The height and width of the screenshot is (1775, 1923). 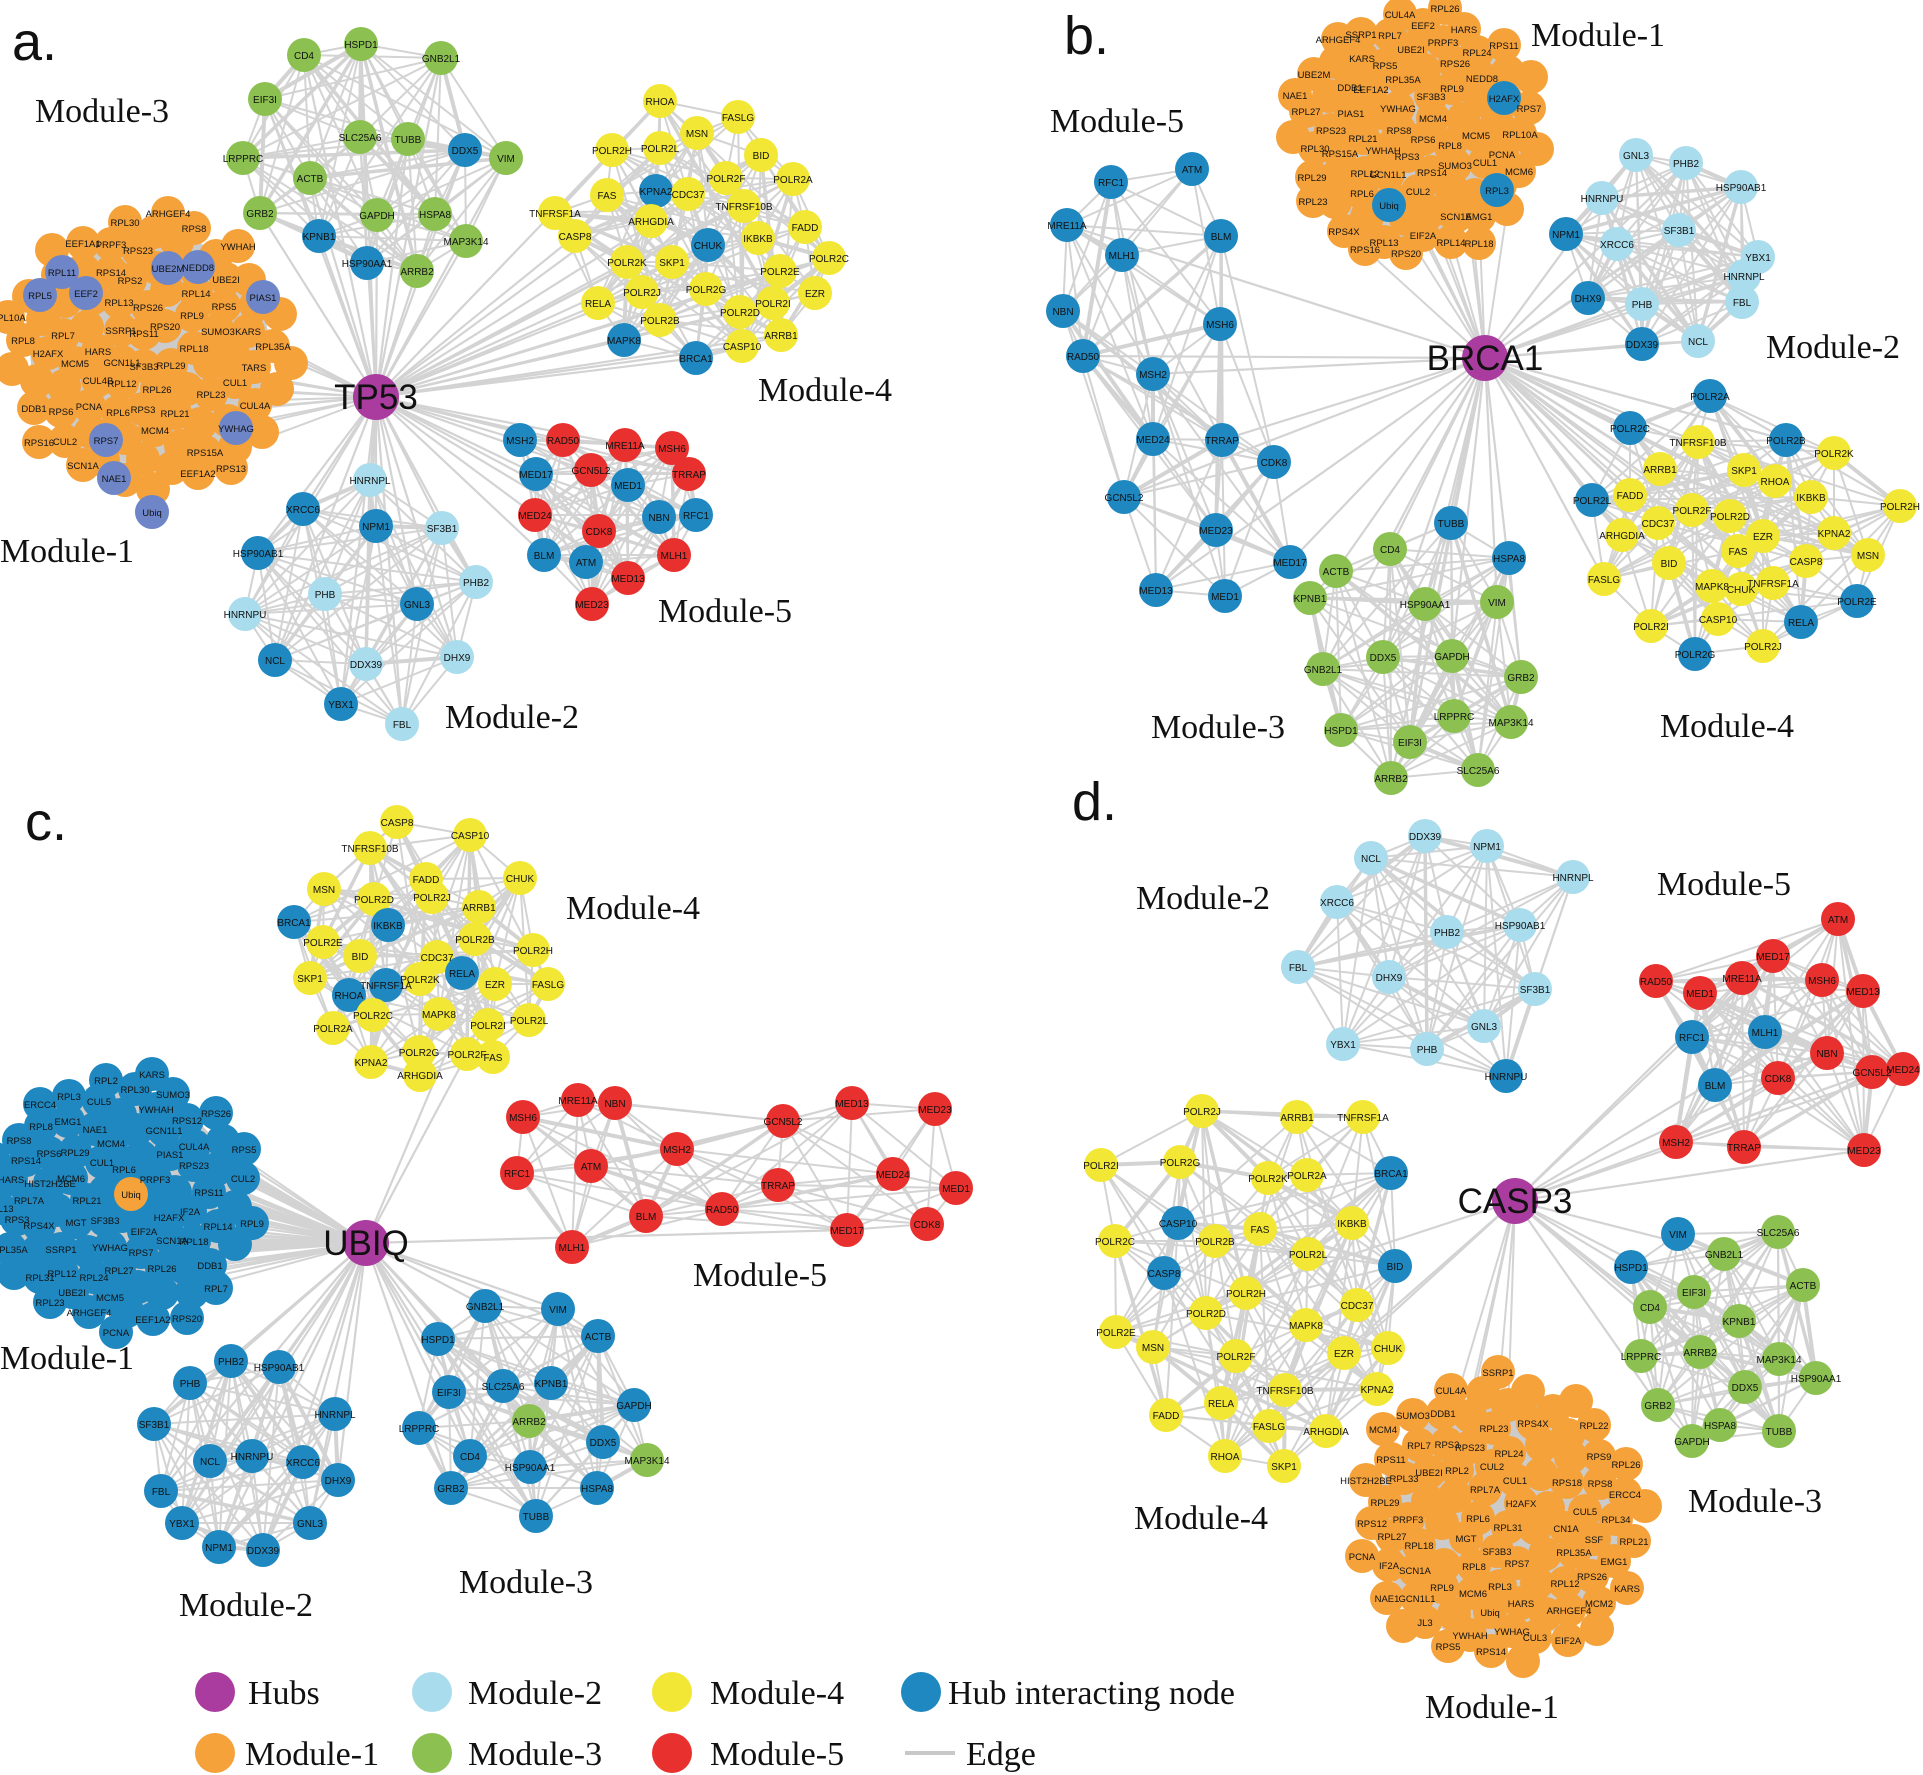 What do you see at coordinates (124, 223) in the screenshot?
I see `svg-text: RPL30` at bounding box center [124, 223].